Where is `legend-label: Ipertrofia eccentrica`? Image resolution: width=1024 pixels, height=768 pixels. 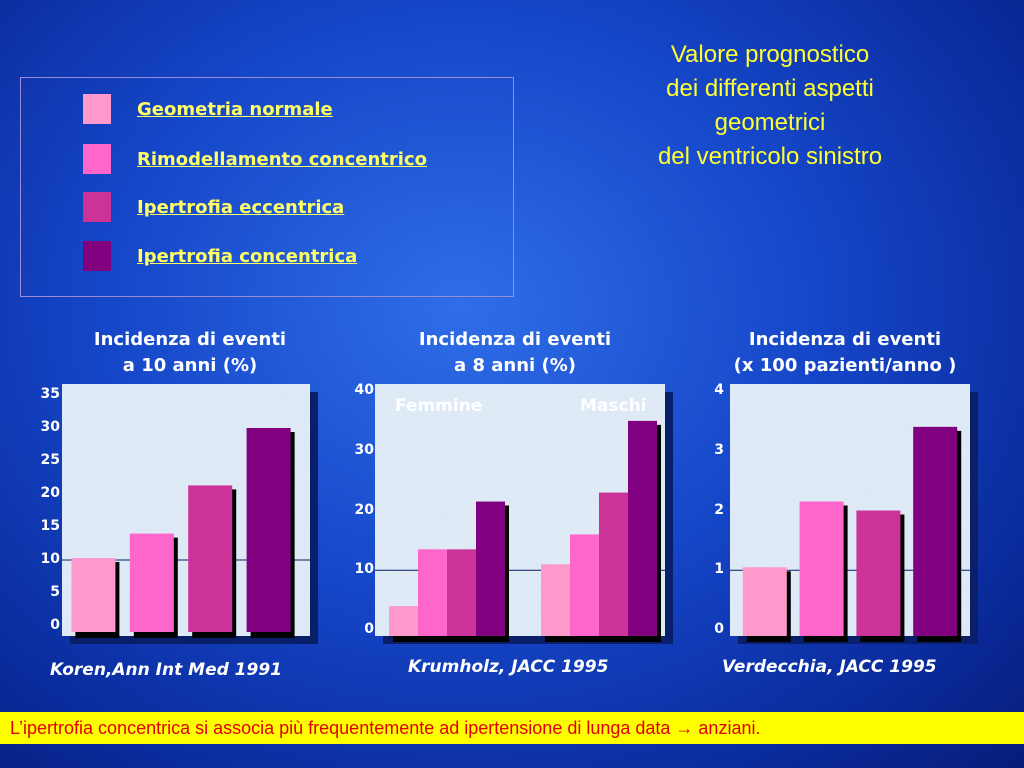 legend-label: Ipertrofia eccentrica is located at coordinates (241, 207).